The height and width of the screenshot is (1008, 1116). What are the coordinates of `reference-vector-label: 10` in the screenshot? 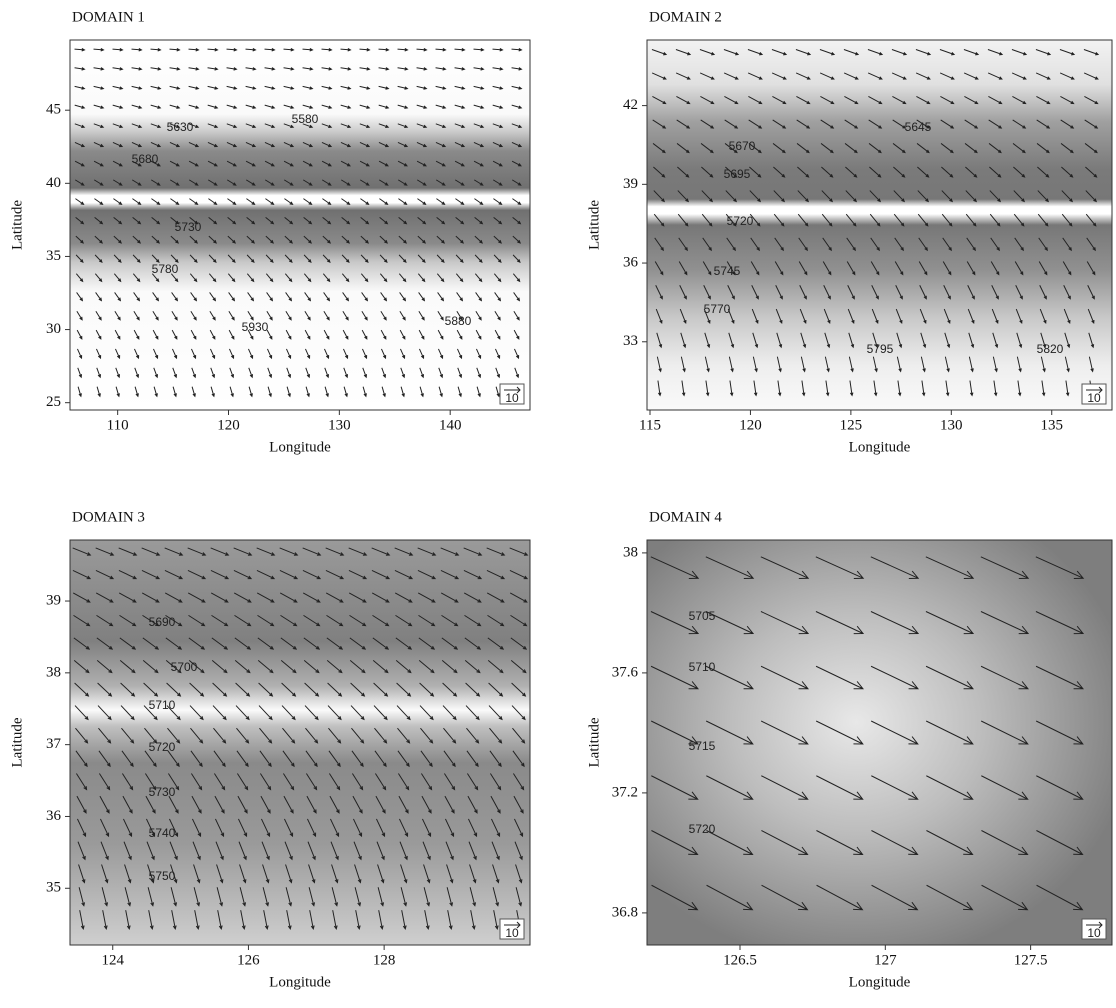 It's located at (512, 398).